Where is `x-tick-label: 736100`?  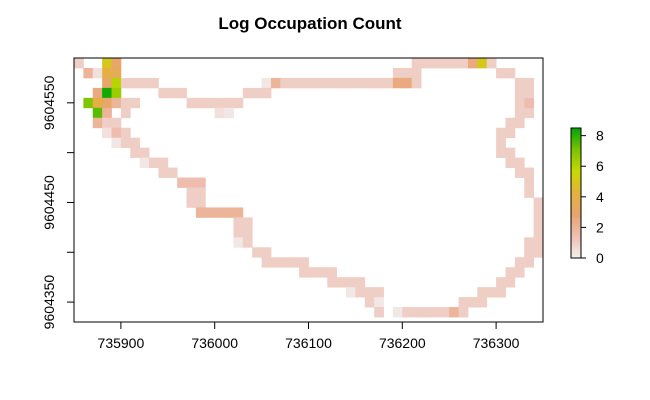 x-tick-label: 736100 is located at coordinates (308, 343).